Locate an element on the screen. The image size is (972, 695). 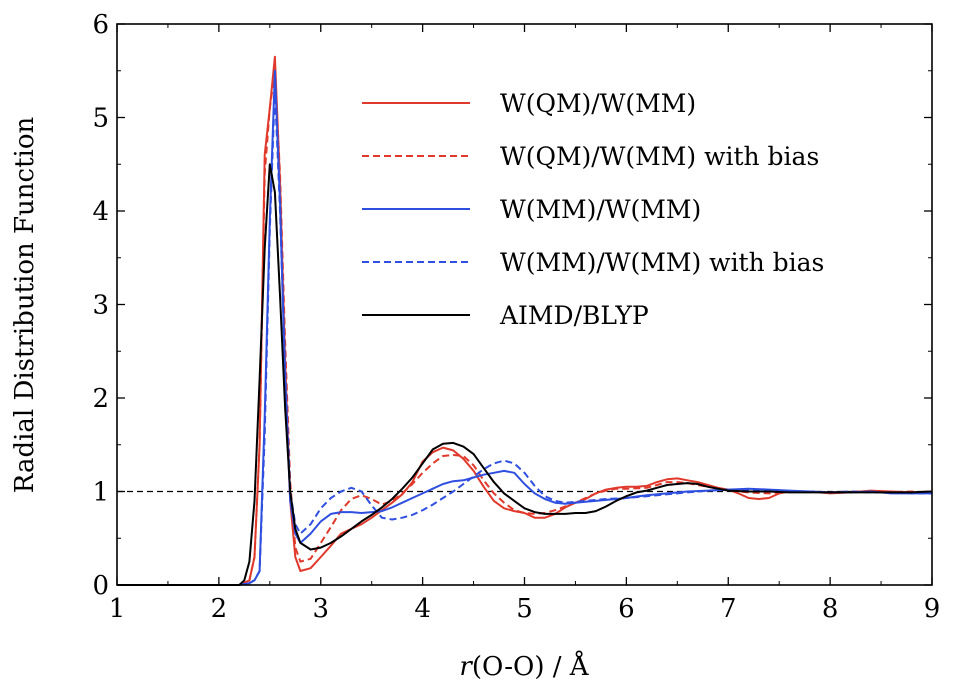
x-tick-label: 1 is located at coordinates (117, 609).